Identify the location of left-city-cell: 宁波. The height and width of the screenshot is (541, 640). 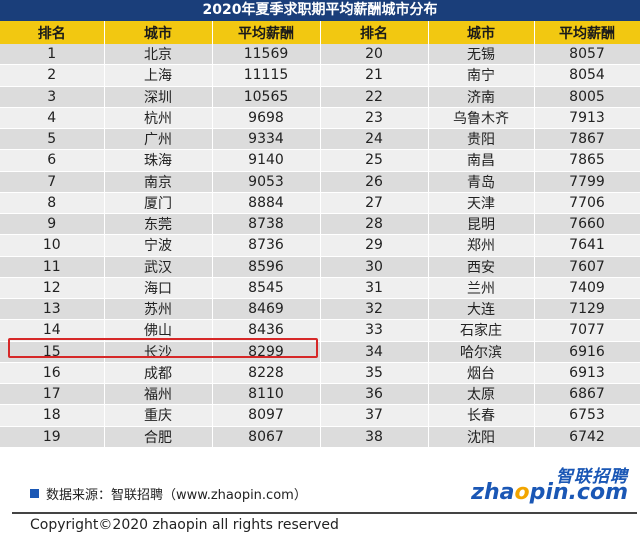
(158, 245).